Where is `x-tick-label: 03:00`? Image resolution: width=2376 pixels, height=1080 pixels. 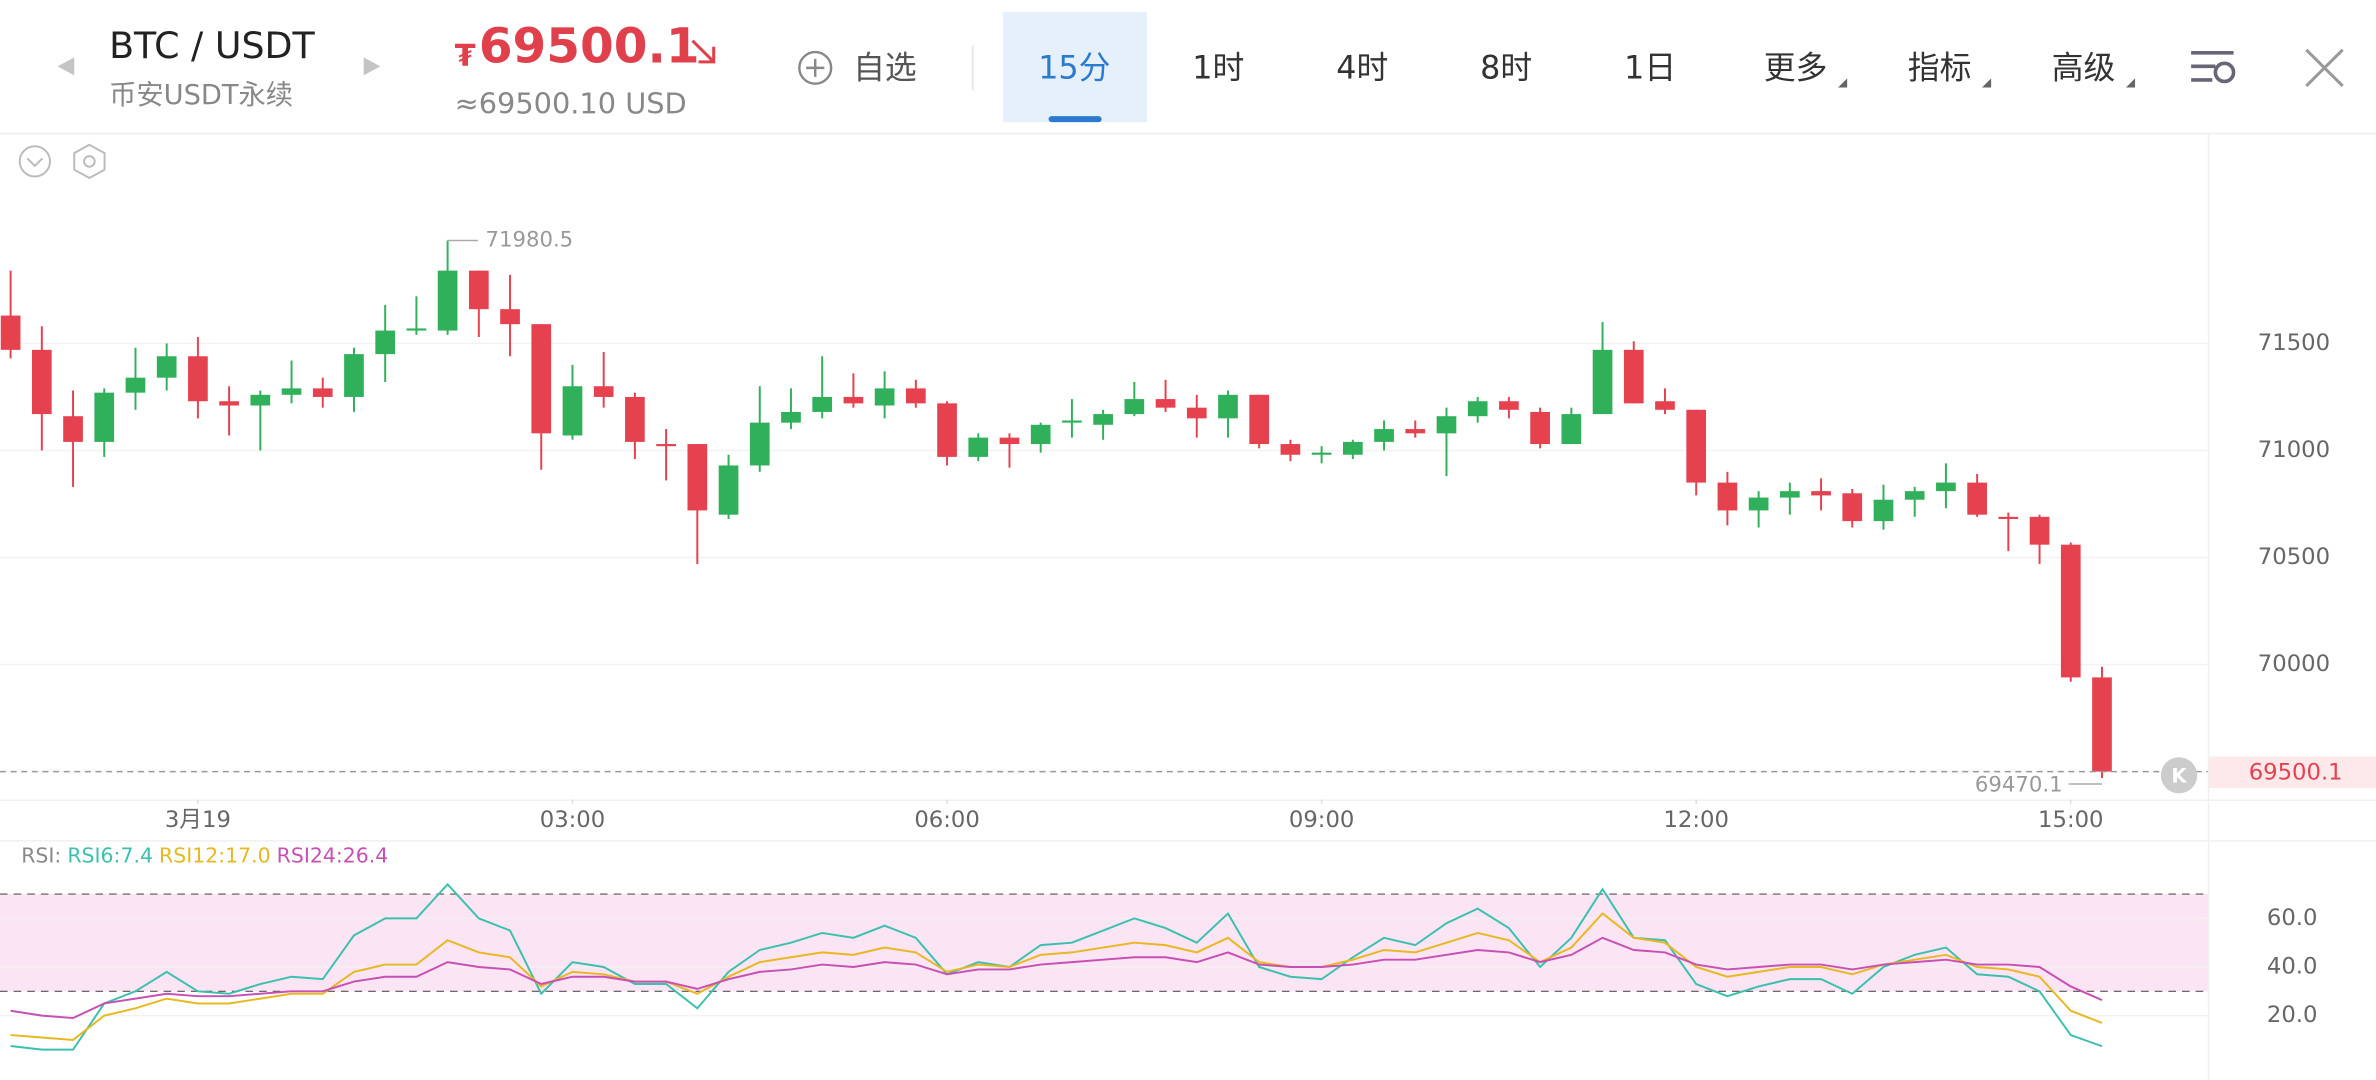
x-tick-label: 03:00 is located at coordinates (572, 820).